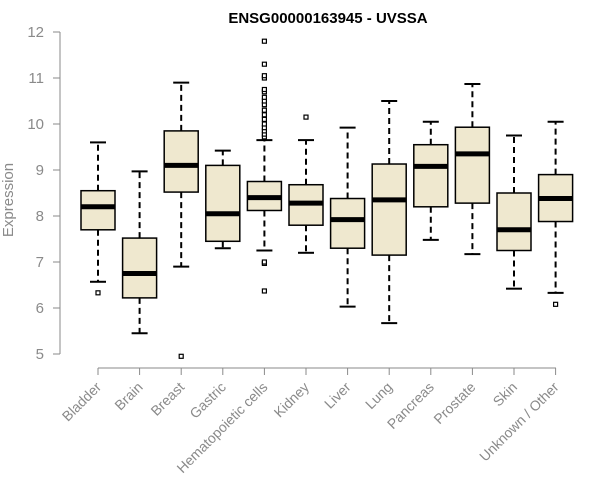 This screenshot has width=600, height=500. I want to click on y-tick-label: 12, so click(35, 32).